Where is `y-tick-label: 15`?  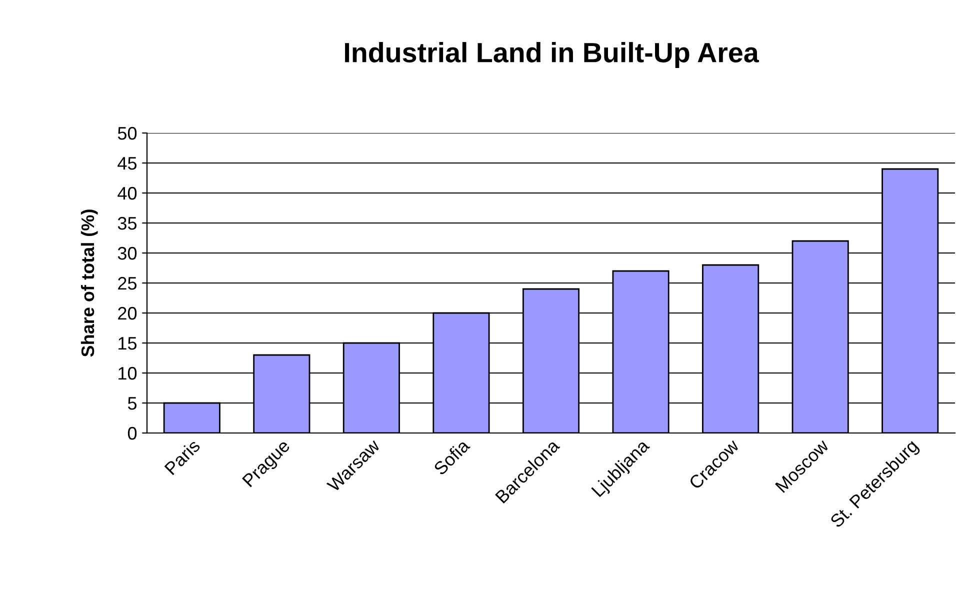
y-tick-label: 15 is located at coordinates (127, 343).